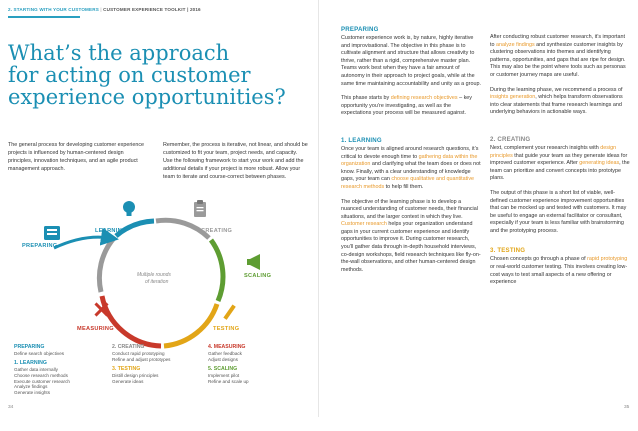 The width and height of the screenshot is (638, 431). Describe the element at coordinates (111, 231) in the screenshot. I see `cycle-label-learning: LEARNING` at that location.